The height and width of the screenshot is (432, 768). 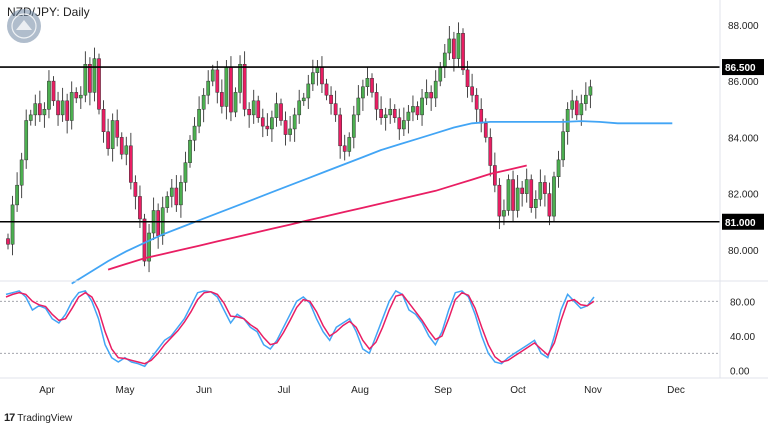 I want to click on tradingview-branding: 17 TradingView, so click(x=38, y=418).